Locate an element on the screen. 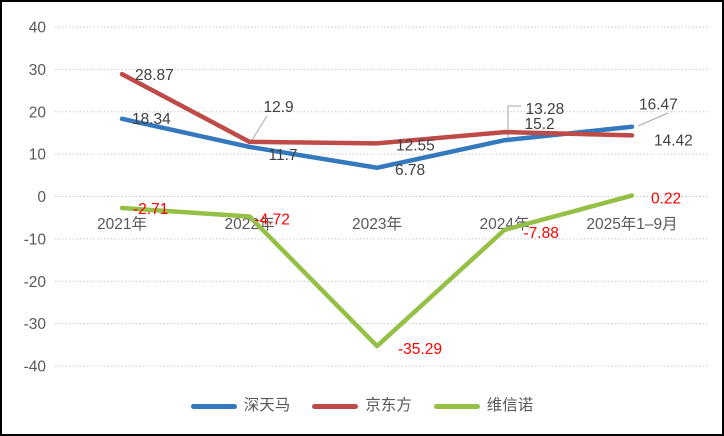 The image size is (724, 436). data-label: 18.34 is located at coordinates (151, 119).